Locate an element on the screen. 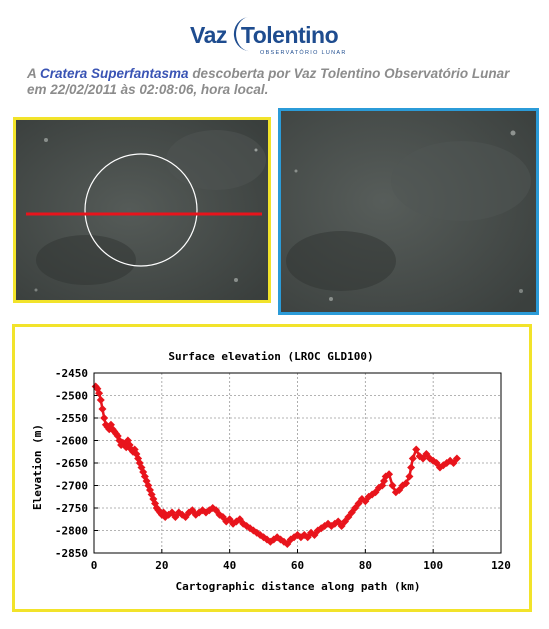 The height and width of the screenshot is (629, 549). y-tick-label: -2500 is located at coordinates (71, 396).